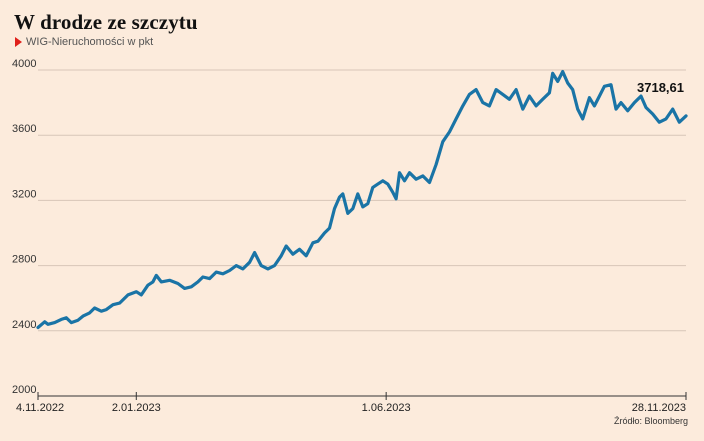 This screenshot has height=441, width=704. I want to click on chart-subtitle: WIG-Nieruchomości w pkt, so click(84, 42).